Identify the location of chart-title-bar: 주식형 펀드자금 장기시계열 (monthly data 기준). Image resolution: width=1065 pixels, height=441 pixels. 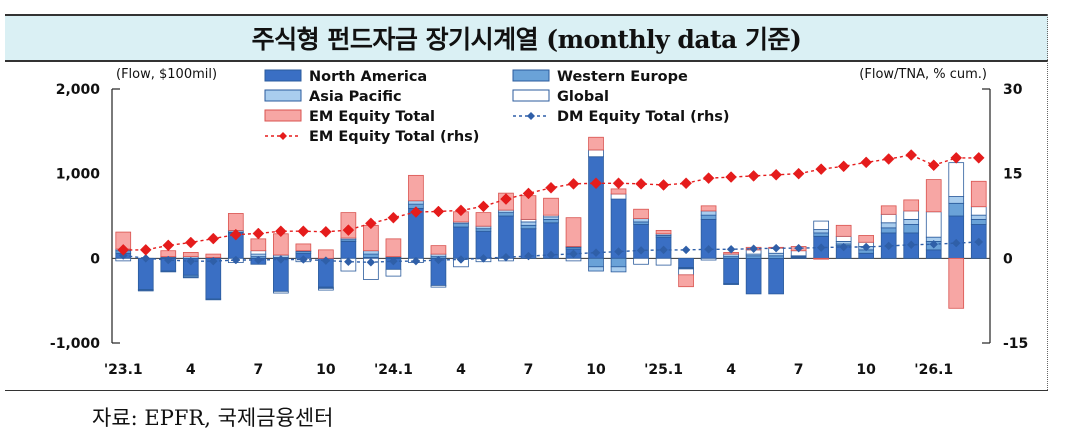
(526, 38).